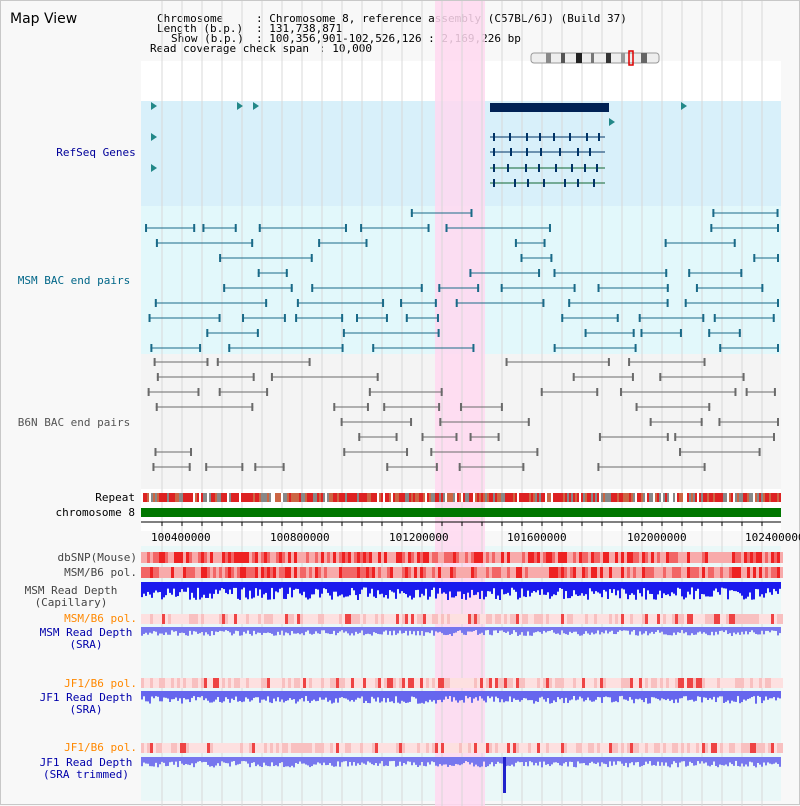 The image size is (800, 806). I want to click on ideogram-position-marker, so click(631, 58).